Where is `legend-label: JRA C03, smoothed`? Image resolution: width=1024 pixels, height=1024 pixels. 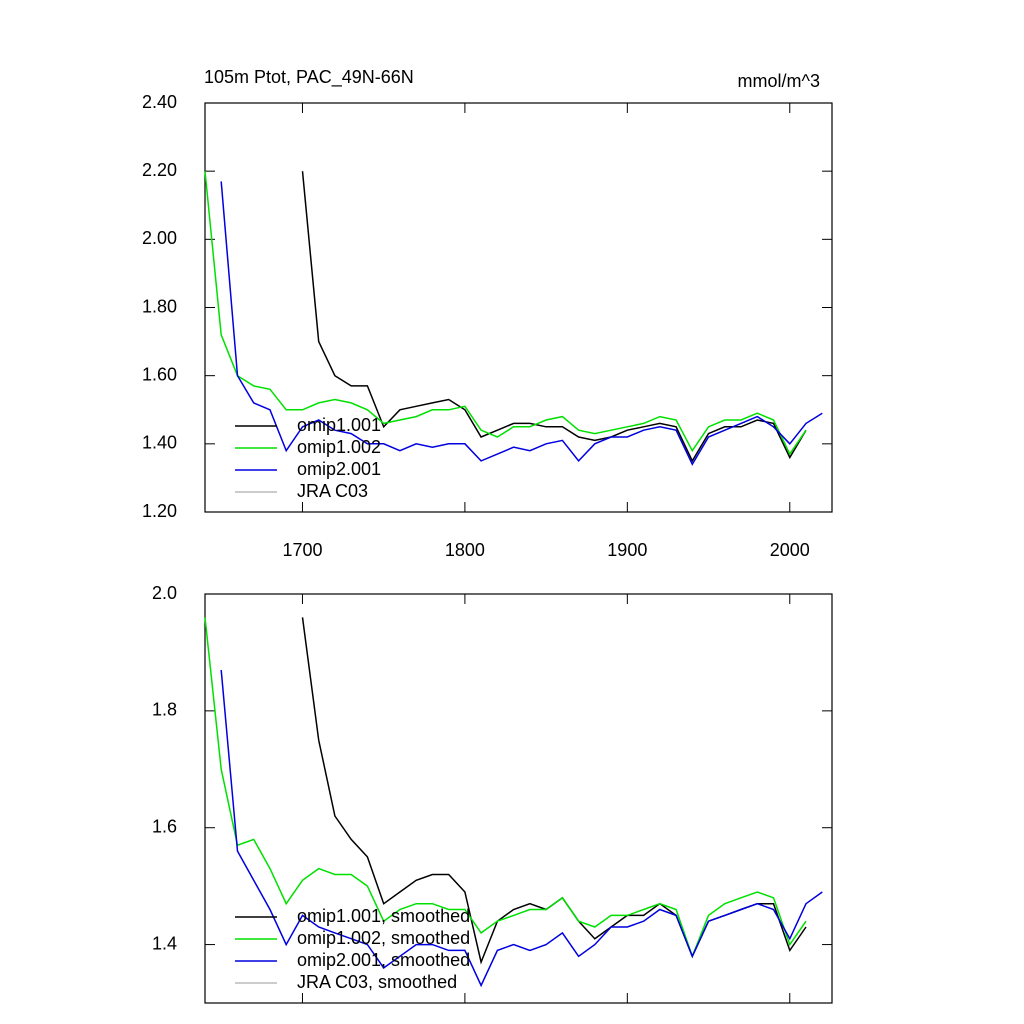 legend-label: JRA C03, smoothed is located at coordinates (377, 982).